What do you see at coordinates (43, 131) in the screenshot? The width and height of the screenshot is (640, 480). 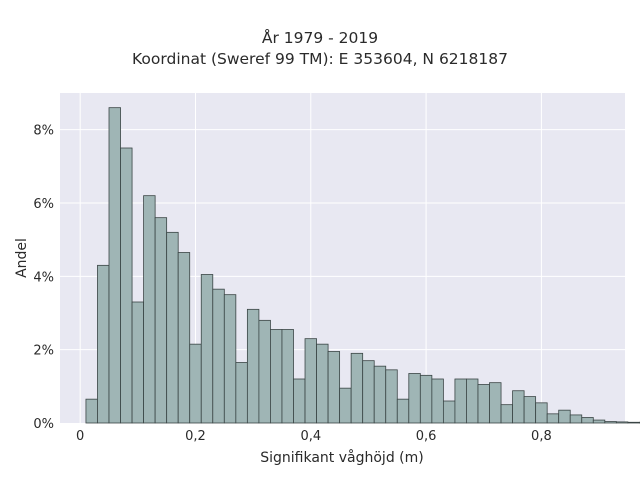 I see `y-tick-label: 8%` at bounding box center [43, 131].